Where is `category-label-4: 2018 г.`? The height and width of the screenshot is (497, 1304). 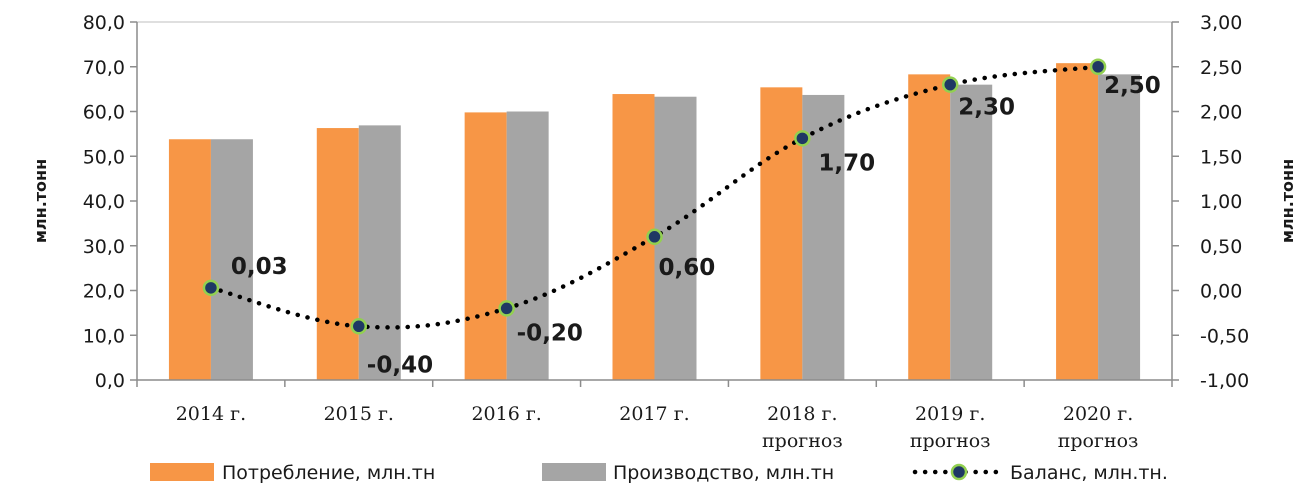 category-label-4: 2018 г. is located at coordinates (802, 414).